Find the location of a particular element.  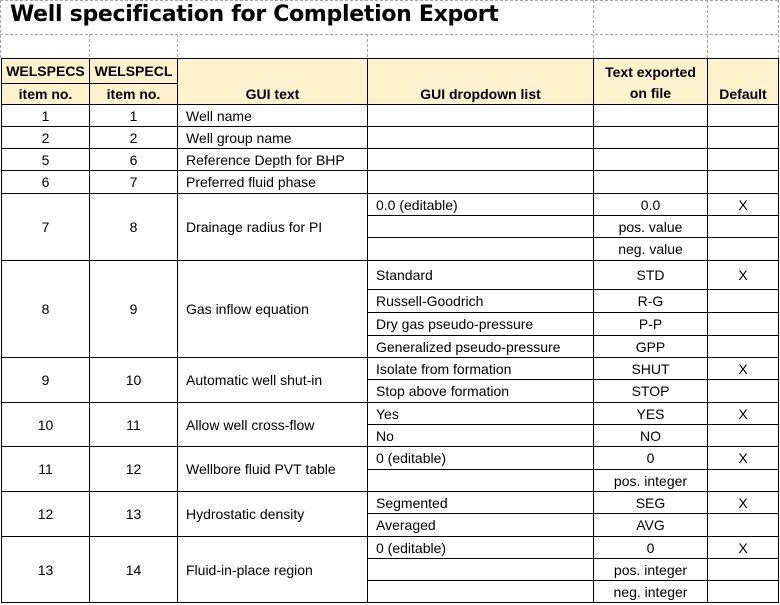

exported-cell: neg. value is located at coordinates (650, 249).